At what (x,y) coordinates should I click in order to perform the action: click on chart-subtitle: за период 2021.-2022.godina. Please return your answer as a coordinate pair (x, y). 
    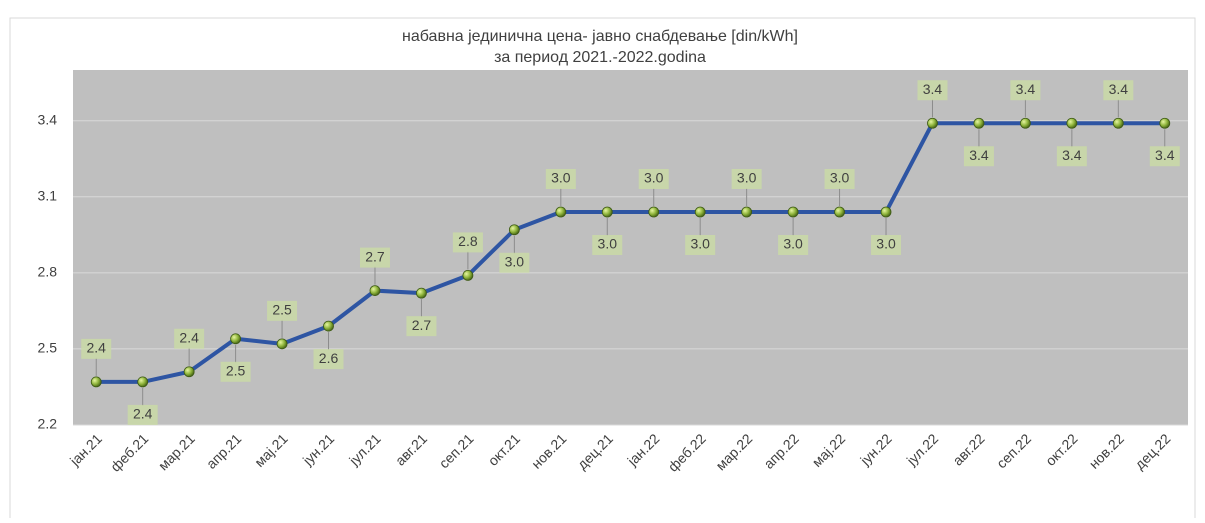
    Looking at the image, I should click on (600, 57).